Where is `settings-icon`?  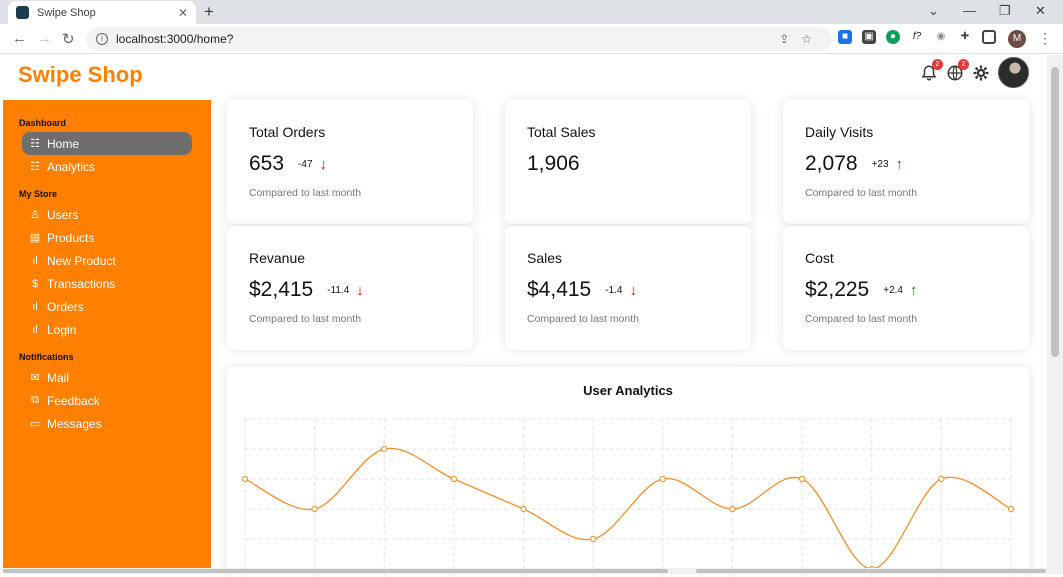
settings-icon is located at coordinates (981, 73).